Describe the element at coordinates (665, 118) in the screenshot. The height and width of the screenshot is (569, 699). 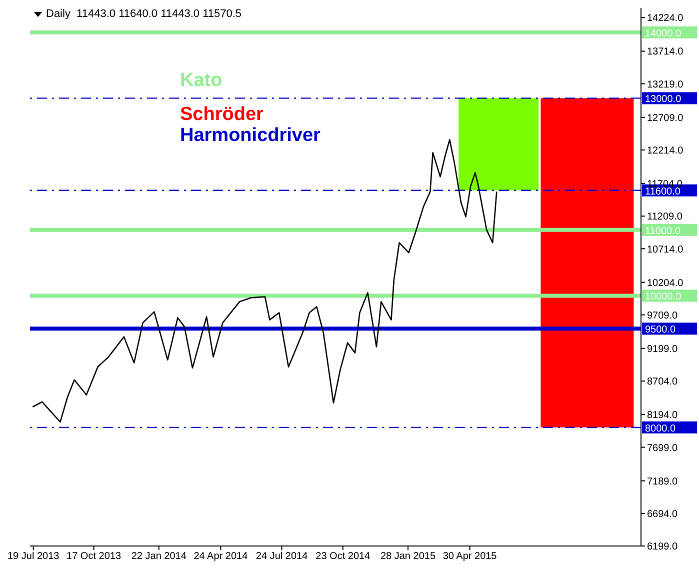
I see `y-tick-label: 12709.0` at that location.